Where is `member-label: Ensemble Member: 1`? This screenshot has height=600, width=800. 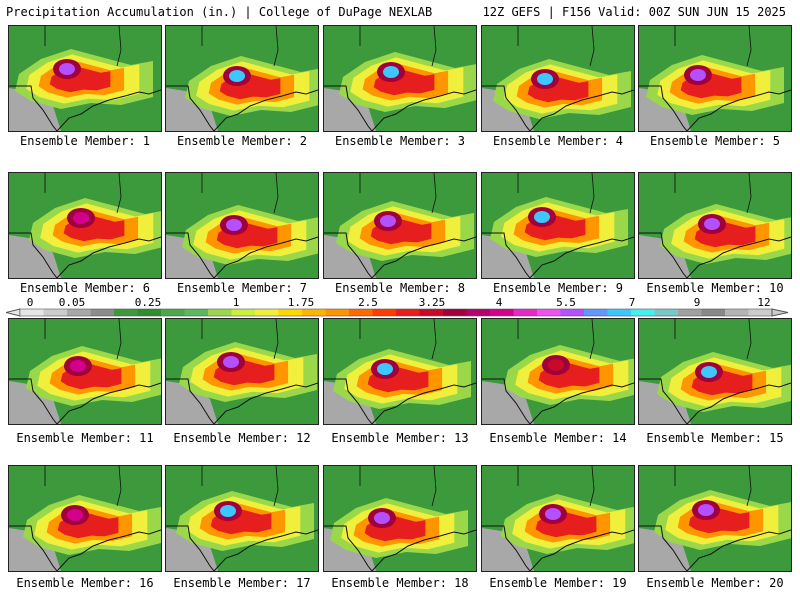 member-label: Ensemble Member: 1 is located at coordinates (85, 141).